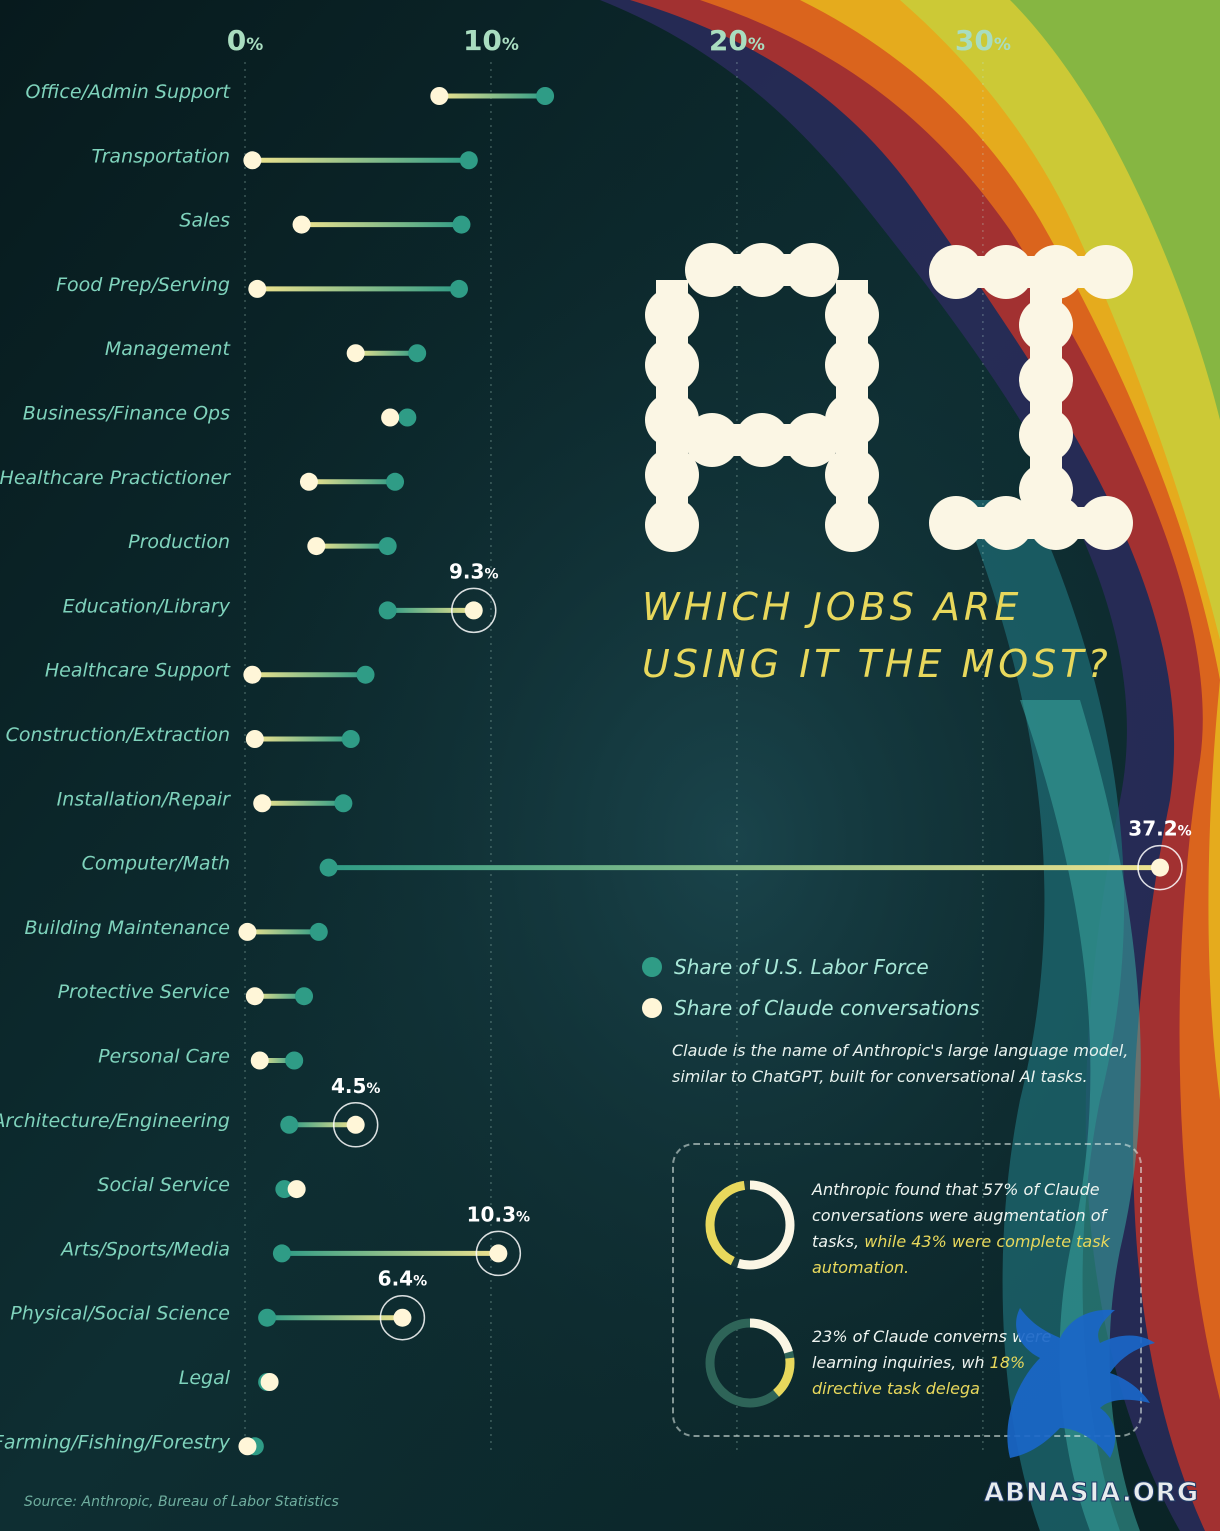 This screenshot has height=1531, width=1220. Describe the element at coordinates (328, 867) in the screenshot. I see `labor-dot-computer-math` at that location.